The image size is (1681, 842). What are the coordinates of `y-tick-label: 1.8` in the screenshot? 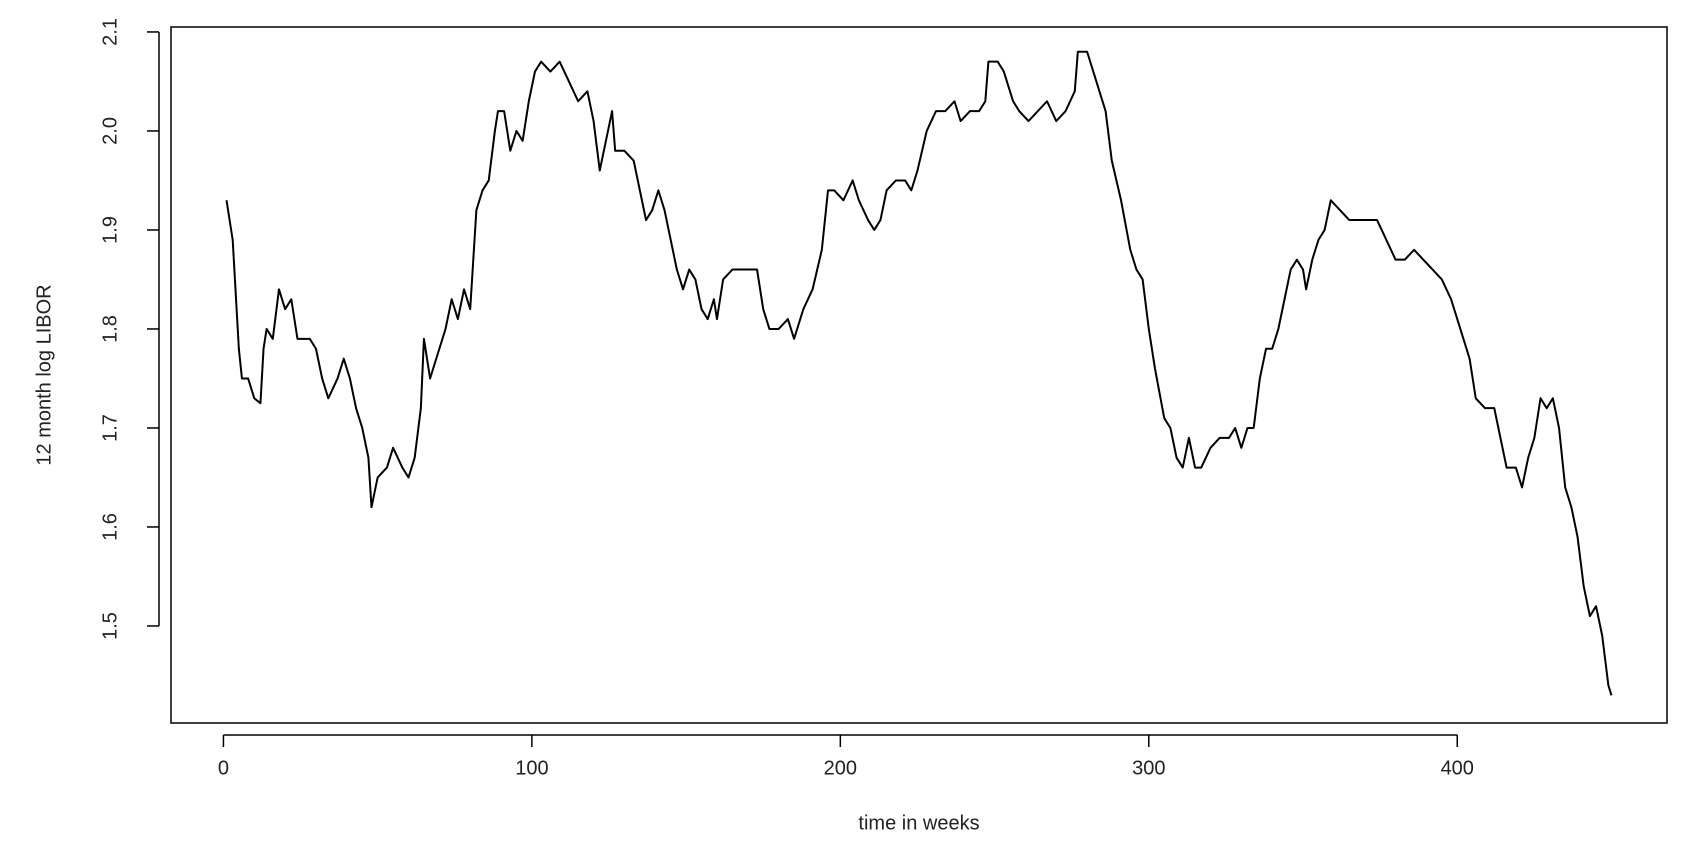 It's located at (110, 329).